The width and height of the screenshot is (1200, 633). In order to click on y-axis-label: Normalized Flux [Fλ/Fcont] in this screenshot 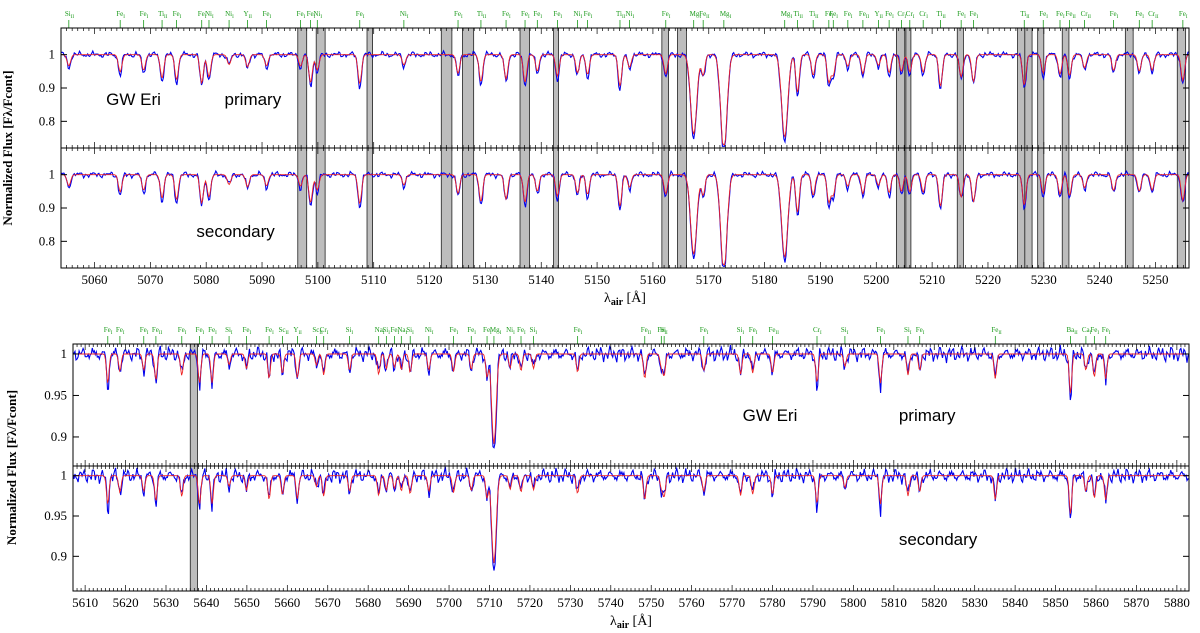, I will do `click(11, 467)`.